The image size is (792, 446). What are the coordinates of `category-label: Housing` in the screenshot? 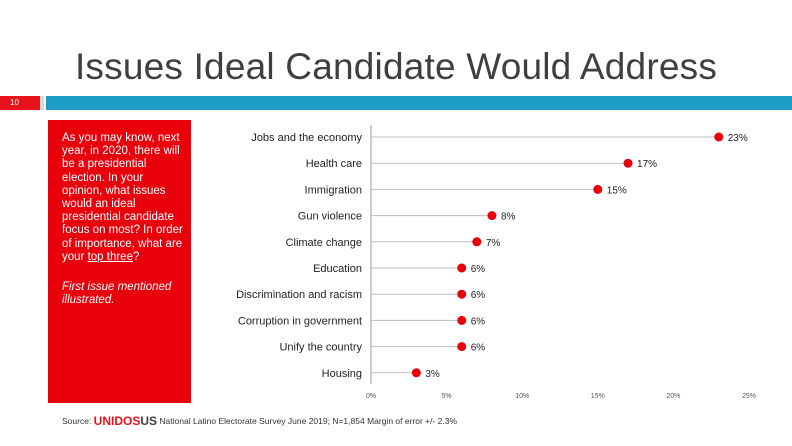 It's located at (342, 374).